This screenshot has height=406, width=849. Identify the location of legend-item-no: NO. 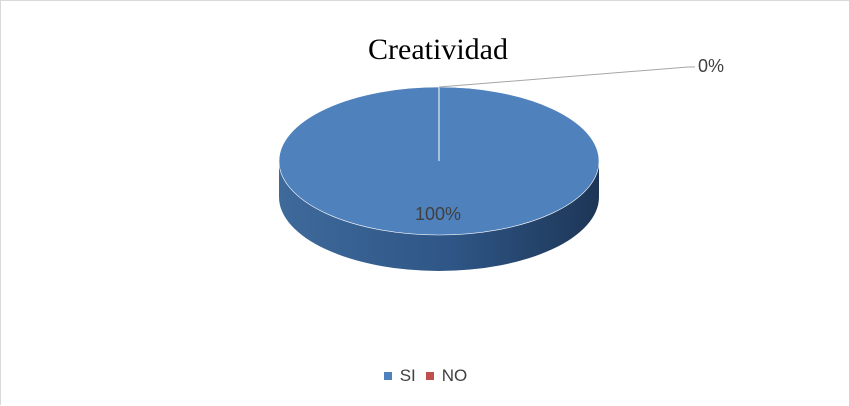
(446, 376).